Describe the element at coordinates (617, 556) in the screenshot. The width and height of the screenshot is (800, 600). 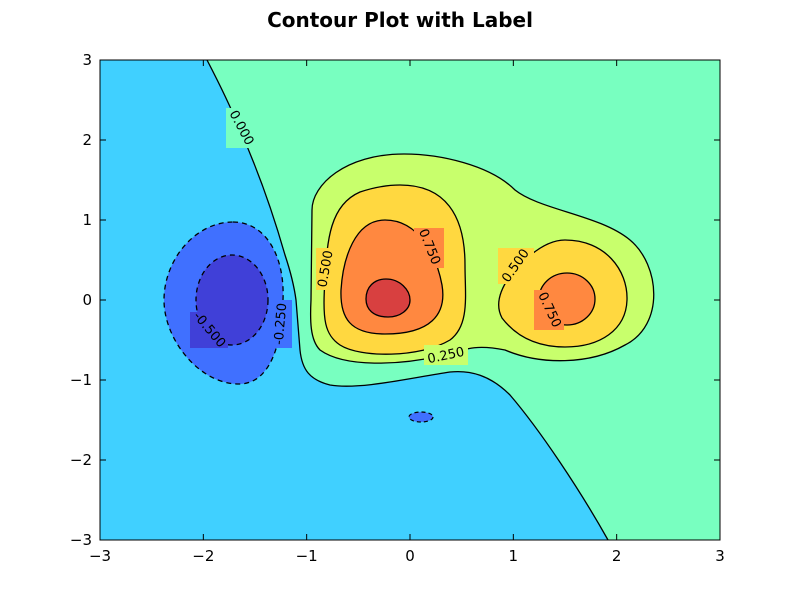
I see `x-tick-label: 2` at that location.